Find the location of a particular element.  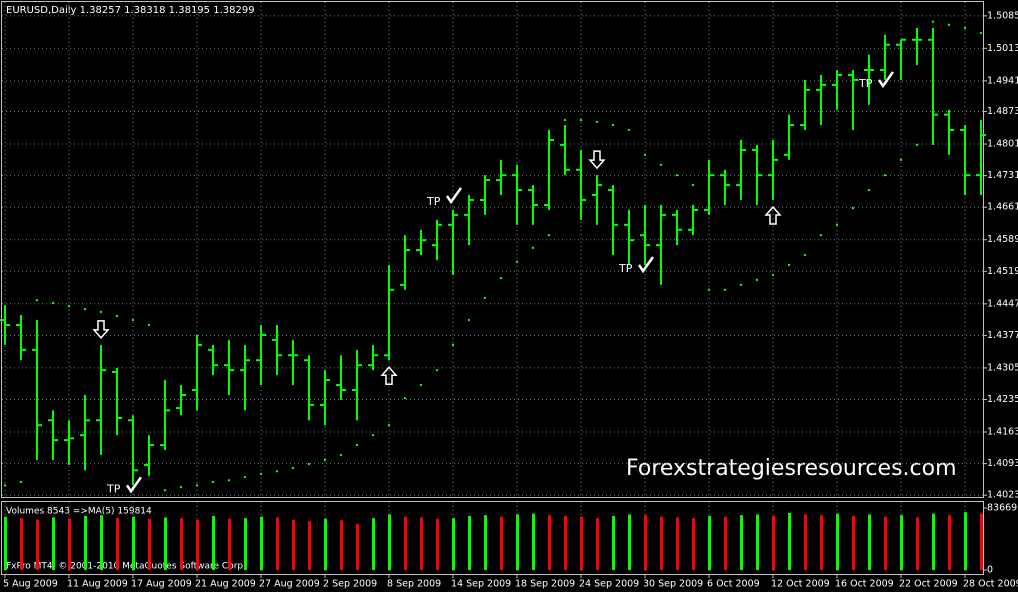

x-tick-label: 30 Sep 2009 is located at coordinates (673, 584).